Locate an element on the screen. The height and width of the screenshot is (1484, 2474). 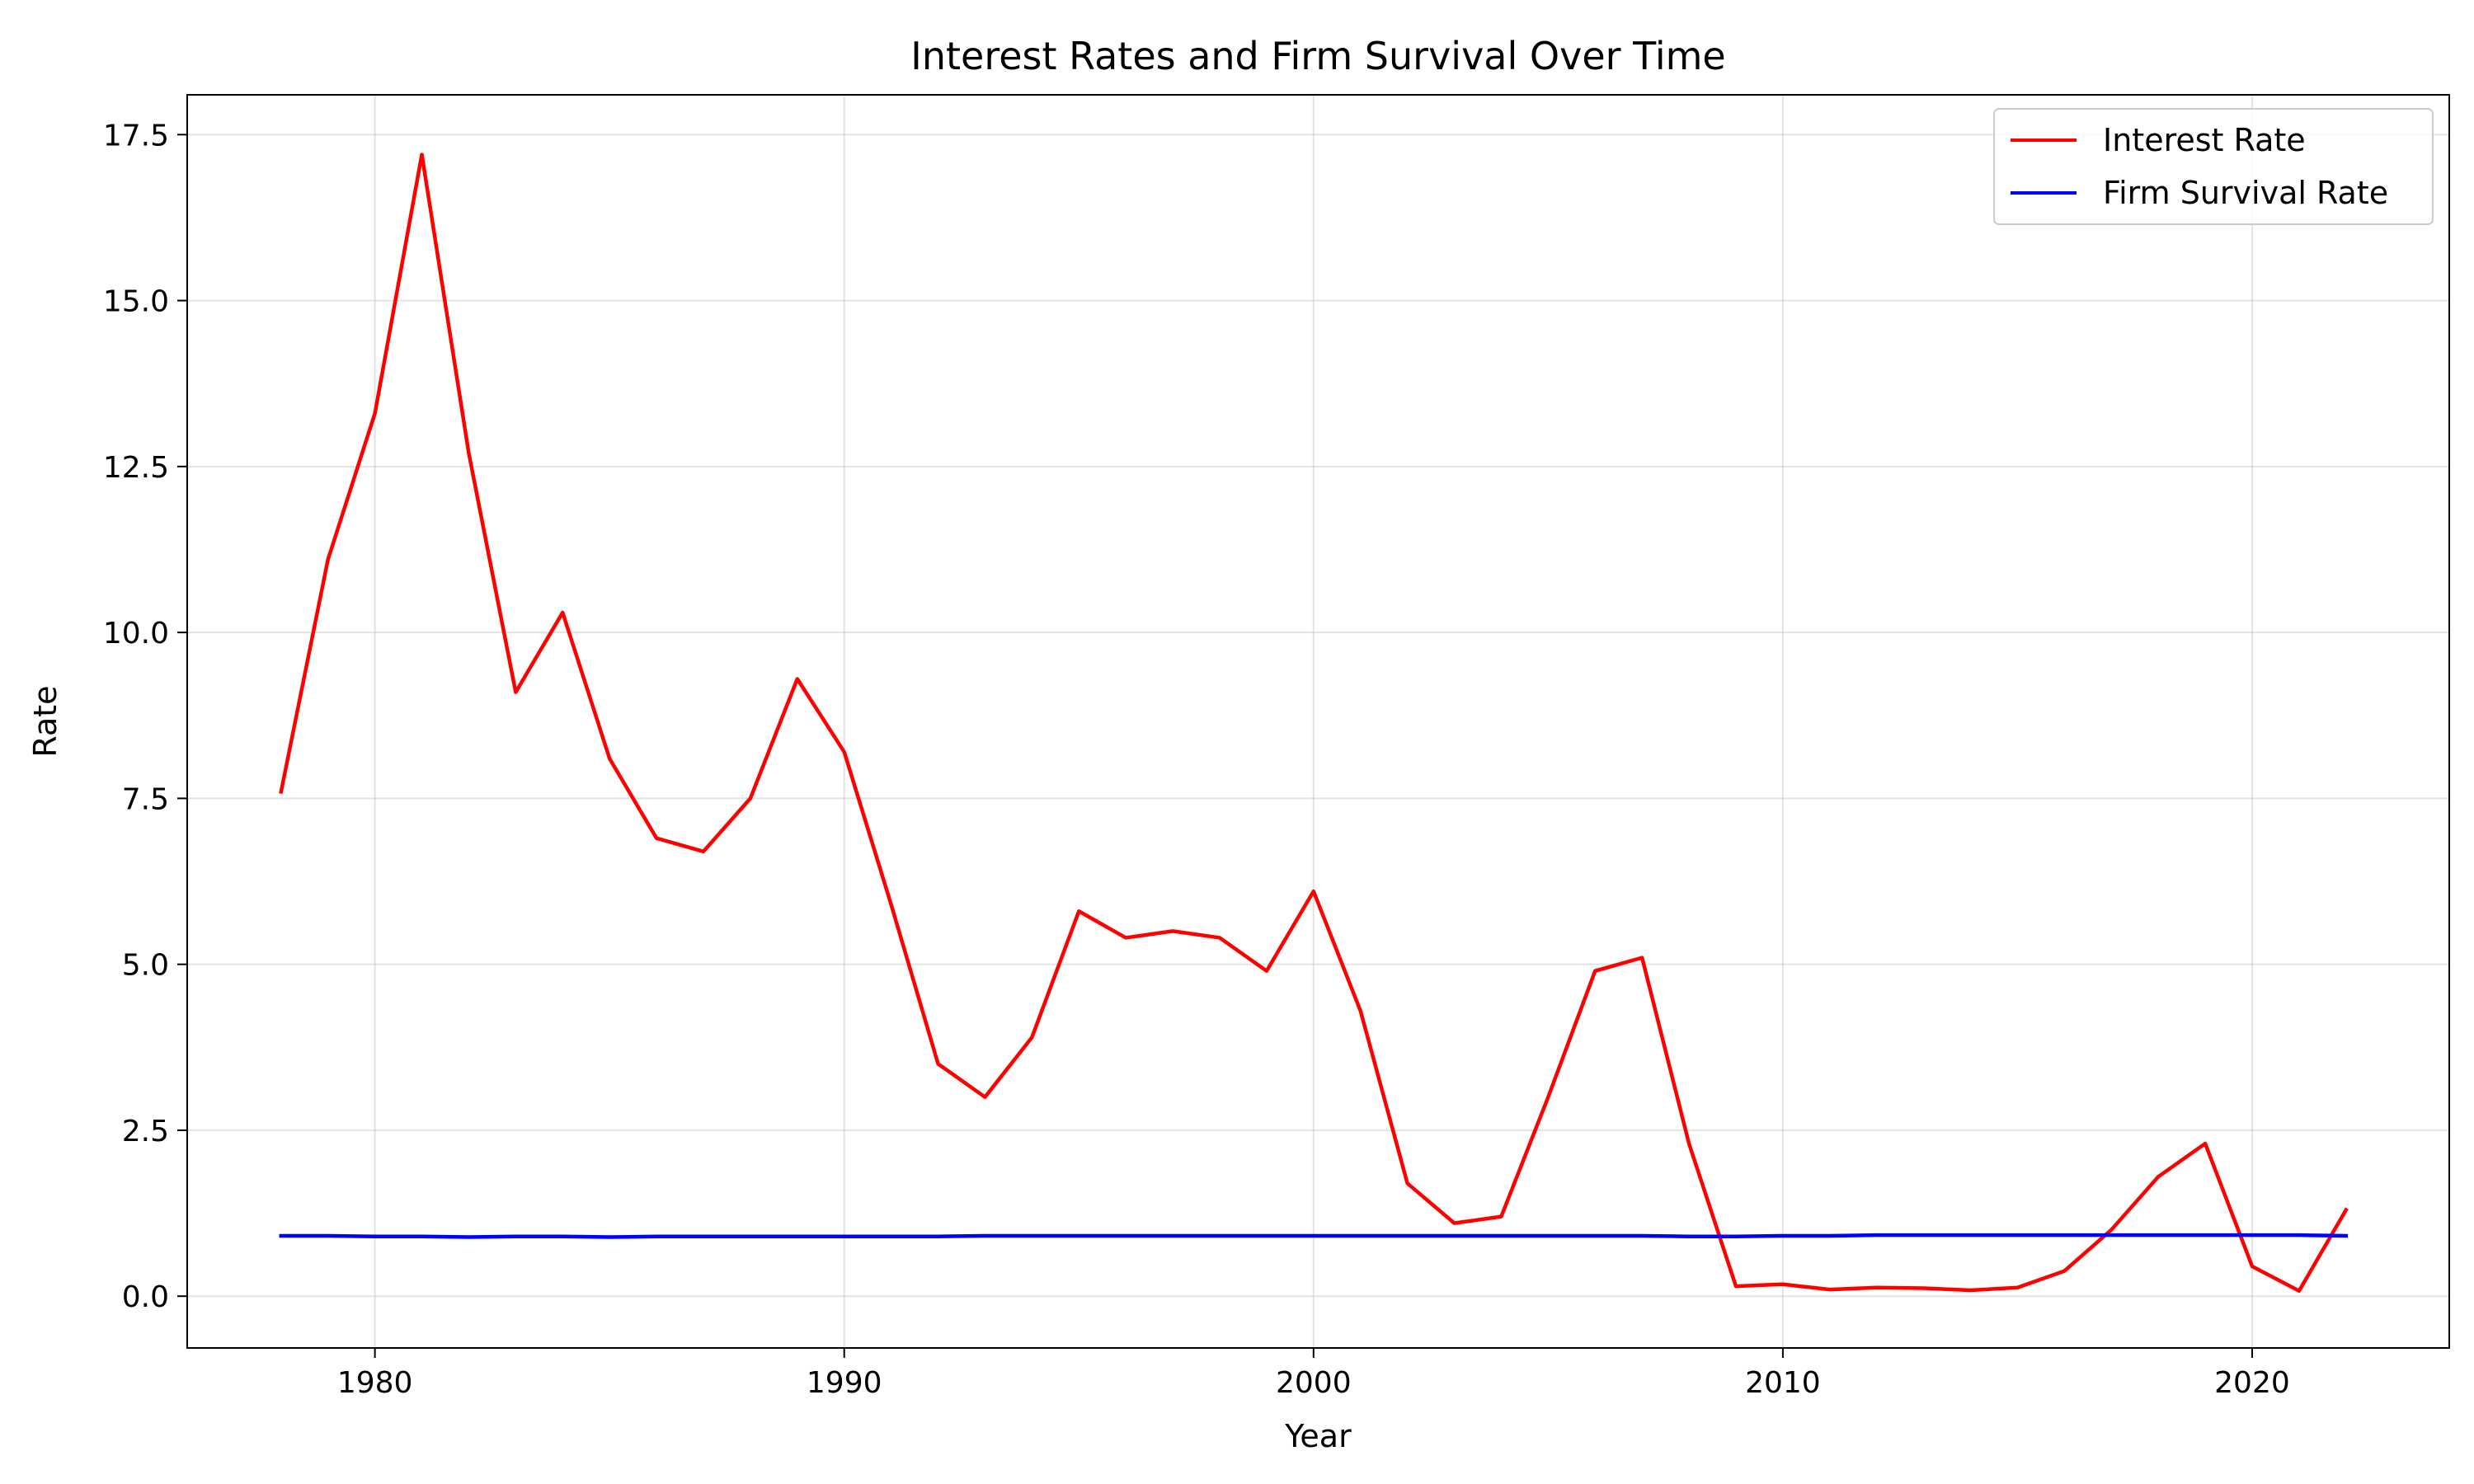
y-tick-label-0: 0.0 is located at coordinates (145, 1297).